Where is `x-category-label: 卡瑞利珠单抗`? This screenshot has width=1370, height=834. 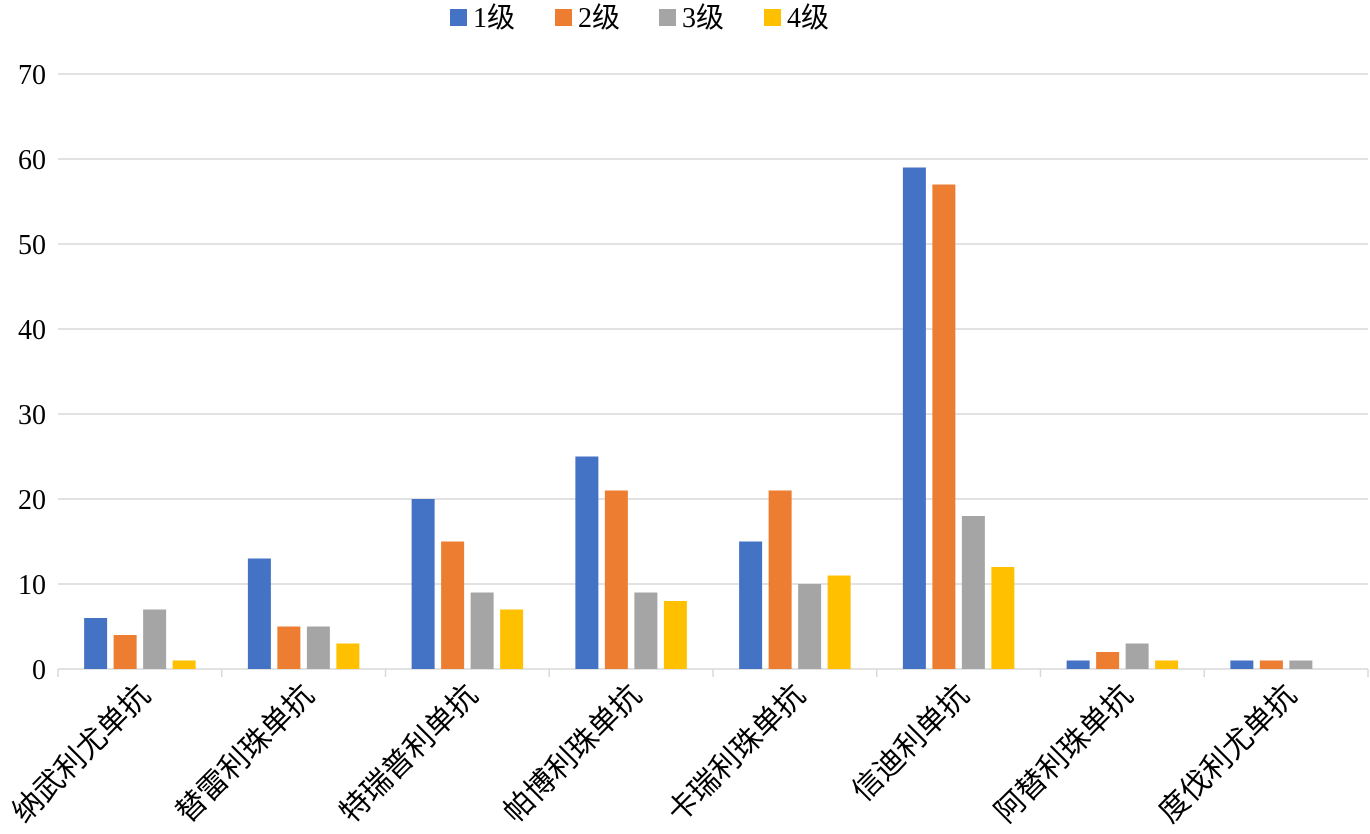 x-category-label: 卡瑞利珠单抗 is located at coordinates (736, 754).